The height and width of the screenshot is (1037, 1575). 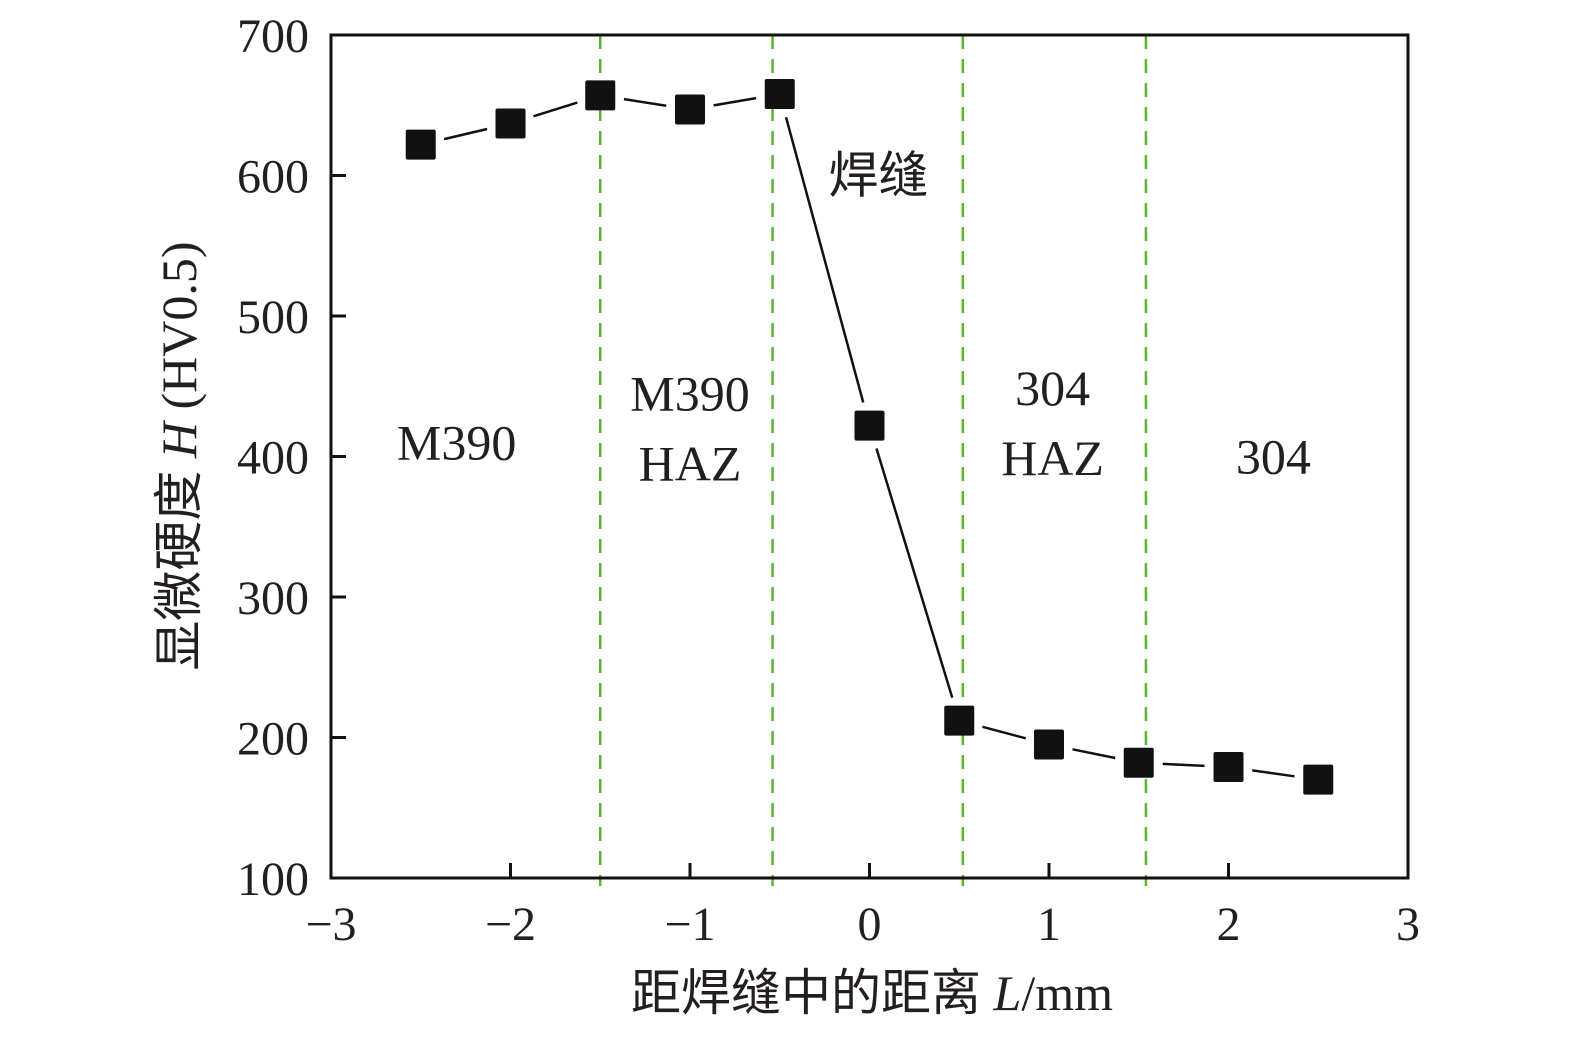 I want to click on y-tick-label: 200, so click(x=273, y=739).